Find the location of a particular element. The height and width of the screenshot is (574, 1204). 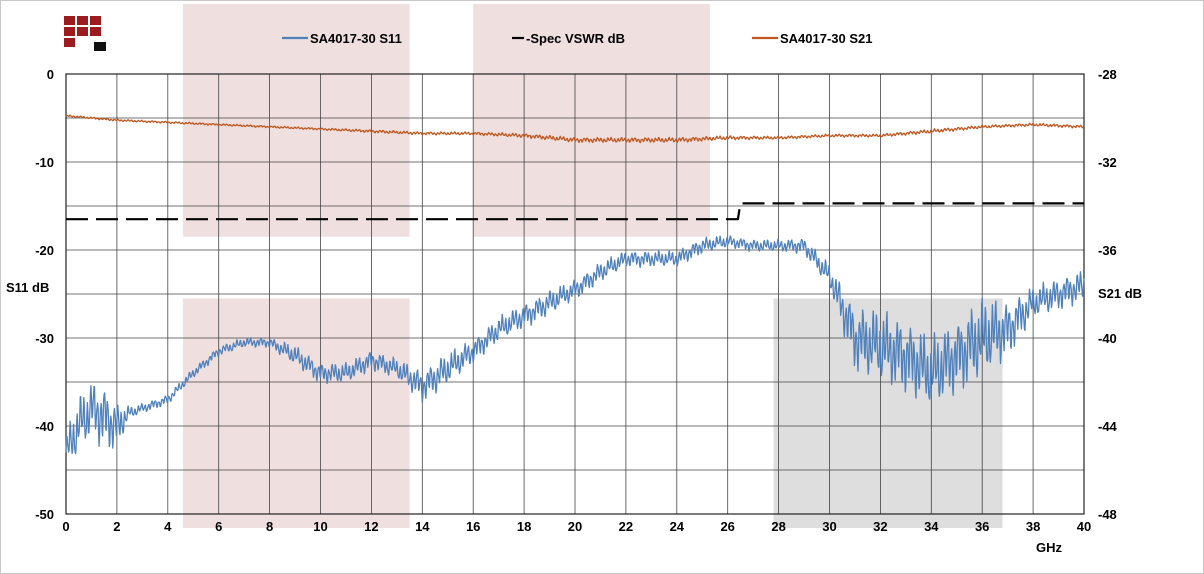

legend-label-2: -Spec VSWR dB is located at coordinates (575, 38).